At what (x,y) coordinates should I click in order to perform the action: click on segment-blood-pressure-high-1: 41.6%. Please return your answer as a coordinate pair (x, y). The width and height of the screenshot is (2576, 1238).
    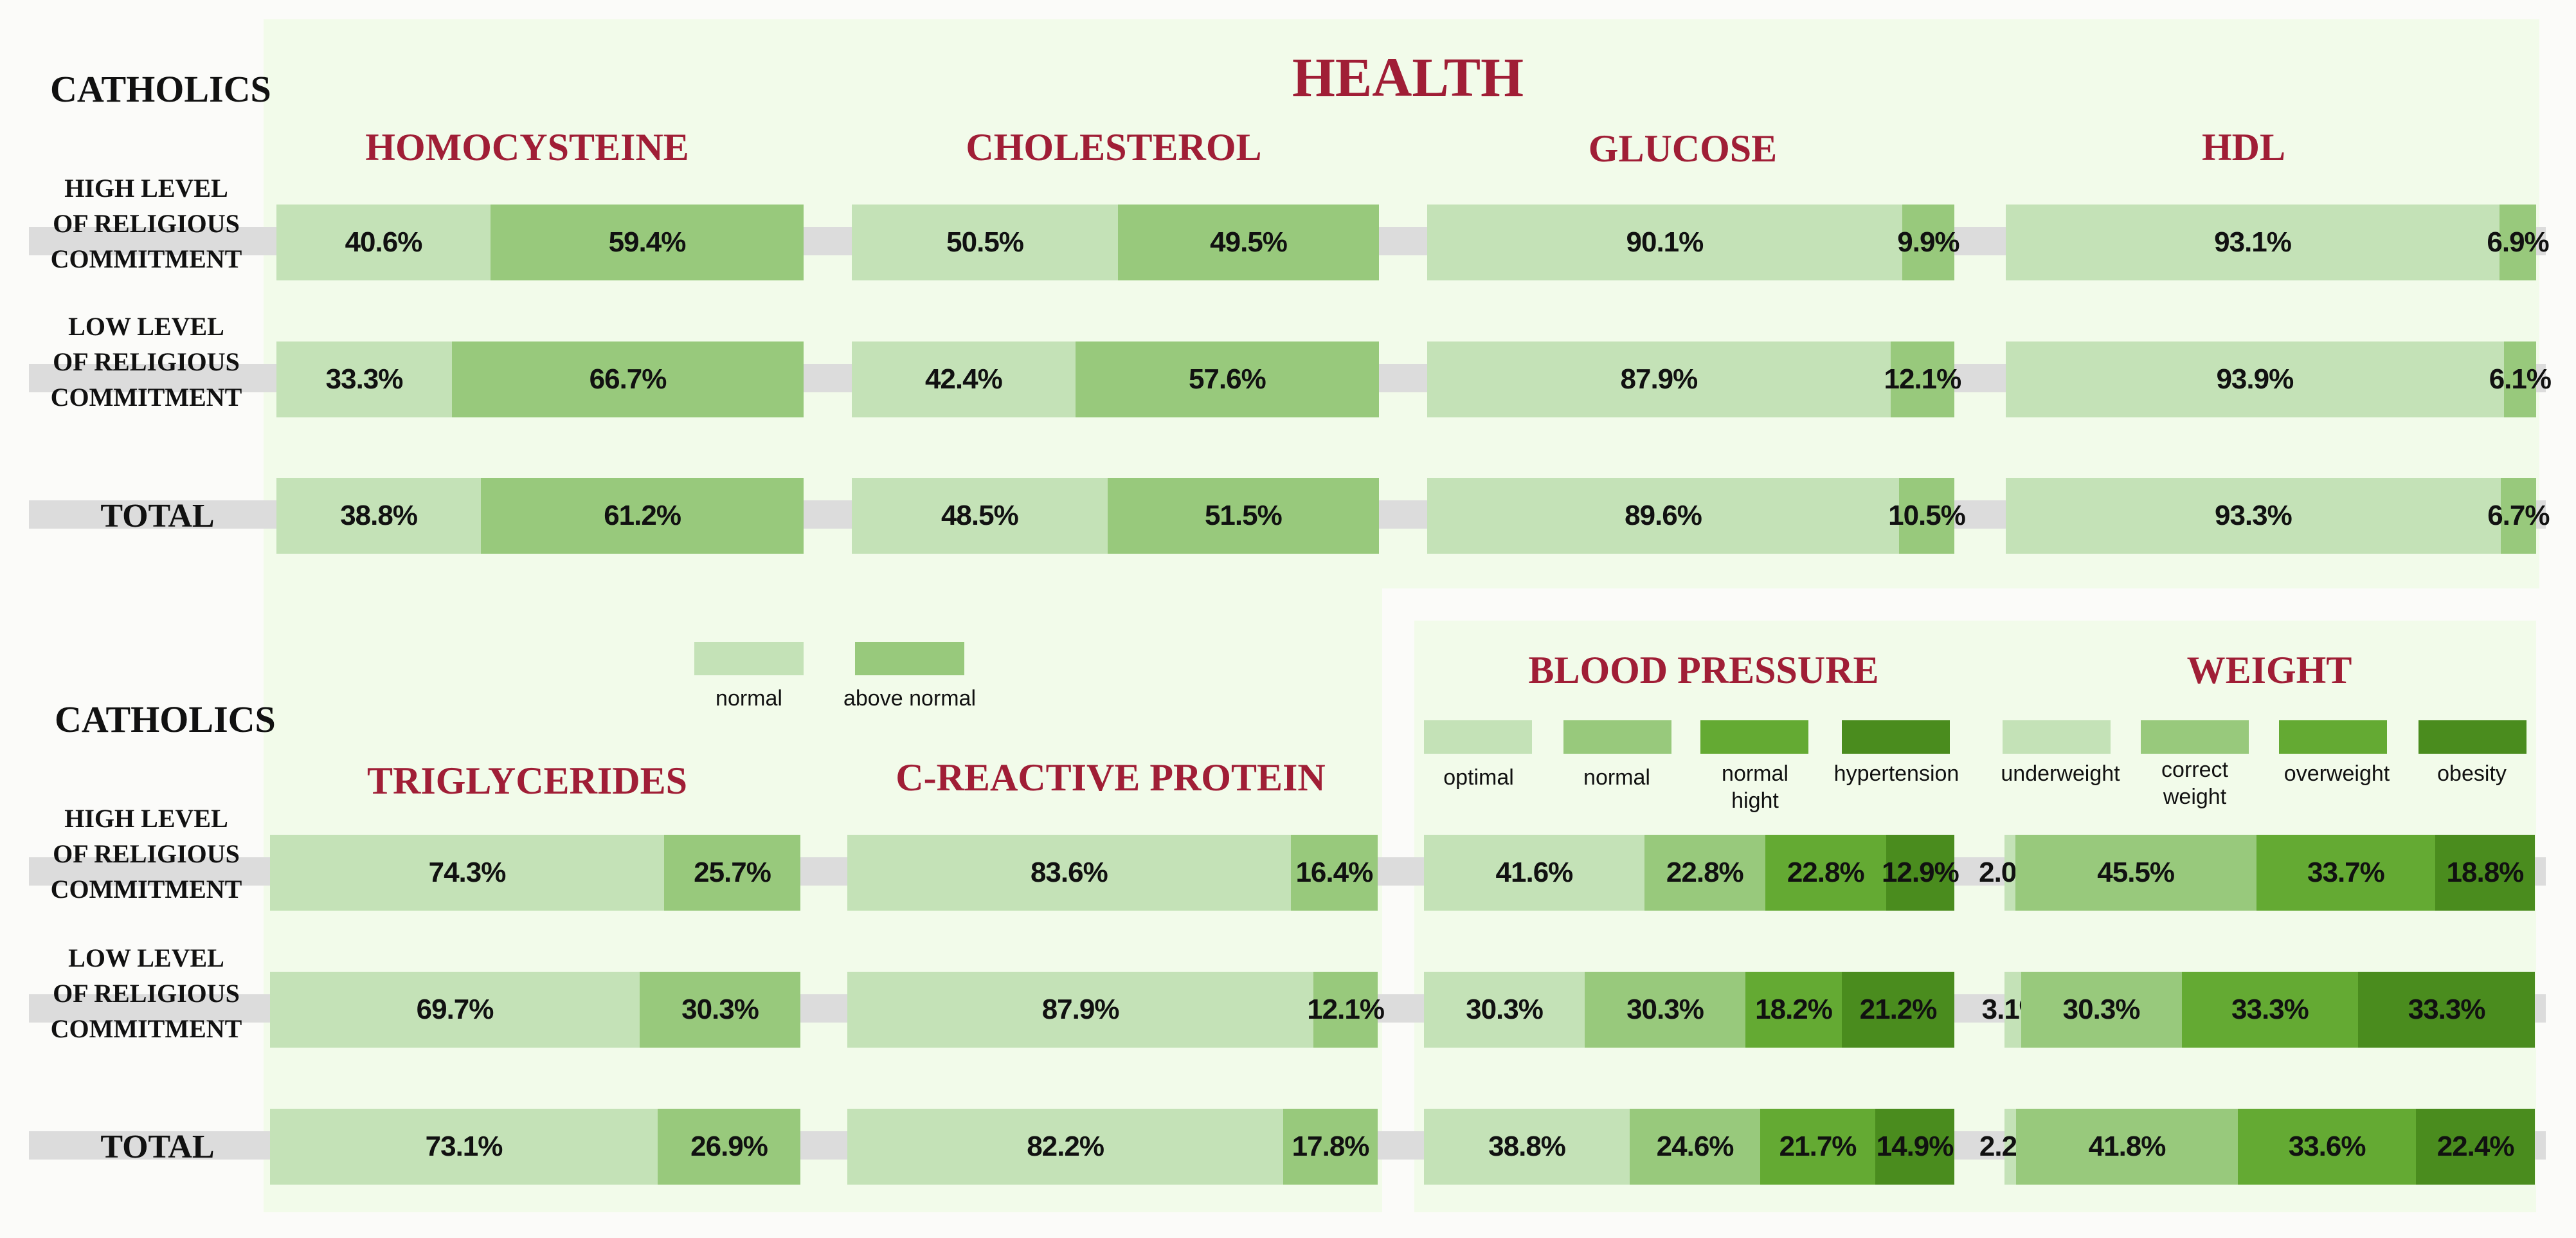
    Looking at the image, I should click on (1534, 873).